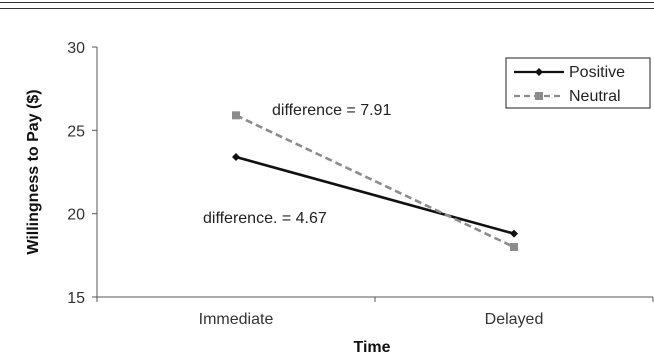  Describe the element at coordinates (327, 2) in the screenshot. I see `top-rule-thick` at that location.